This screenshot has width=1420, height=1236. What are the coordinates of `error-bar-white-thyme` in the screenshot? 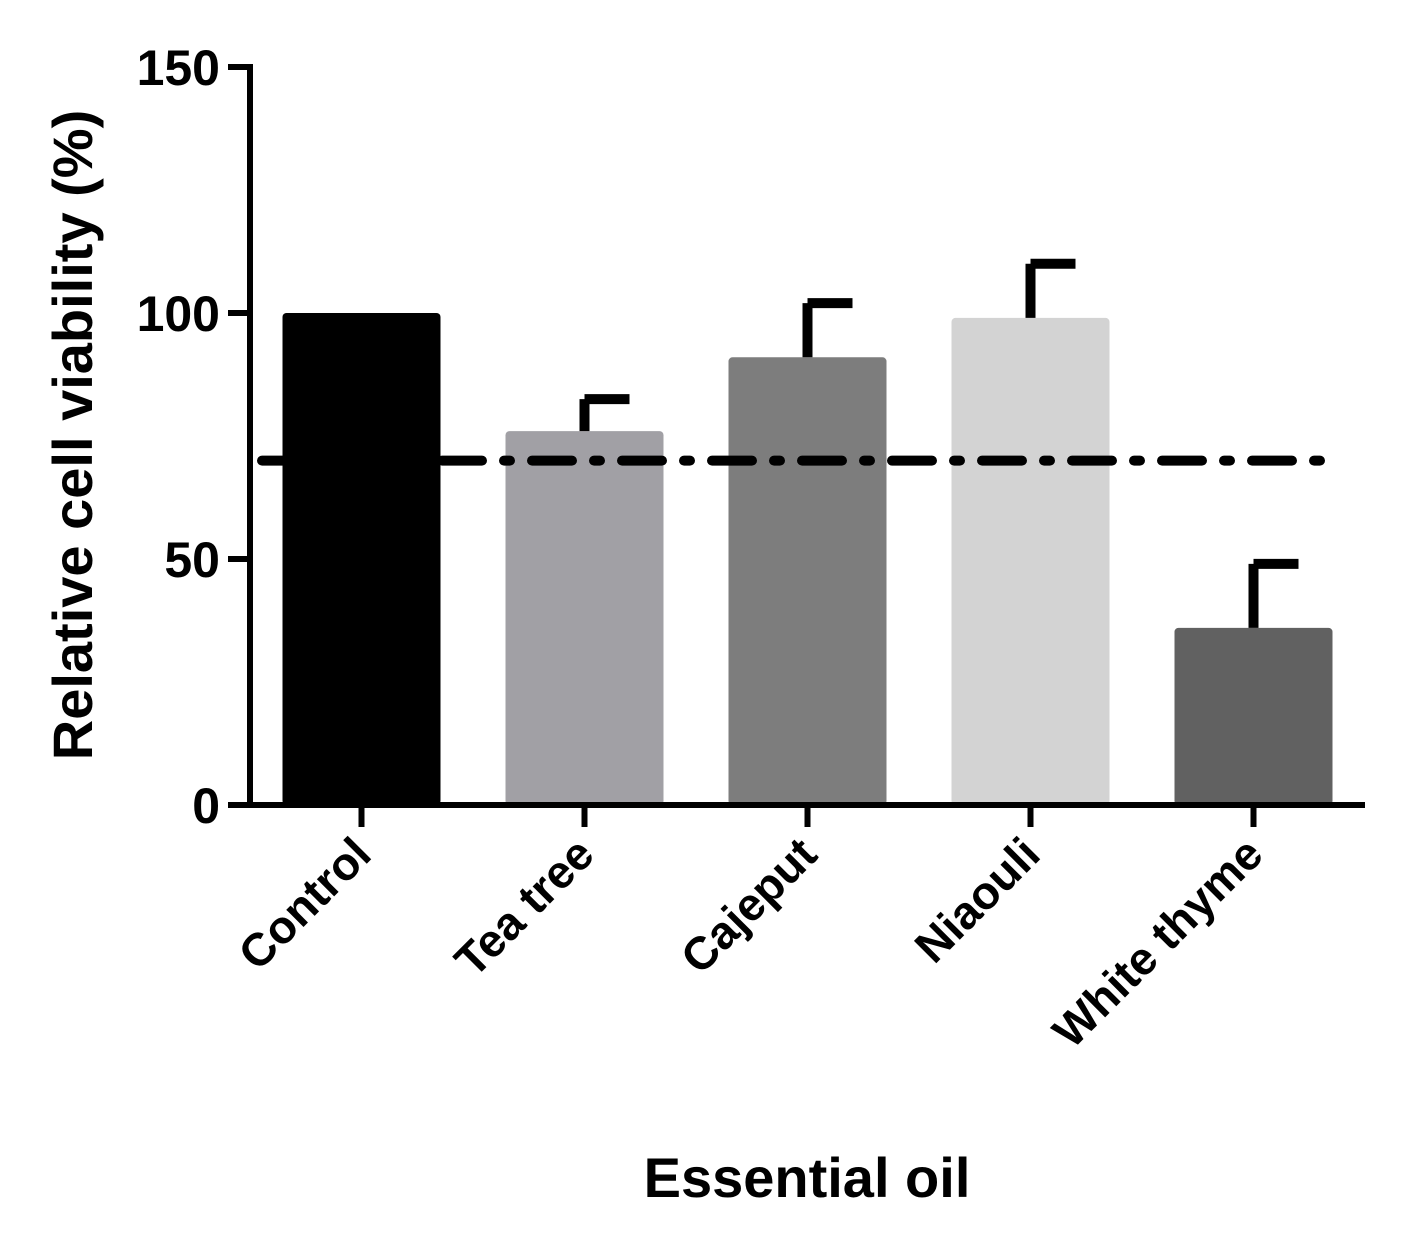 It's located at (1273, 593).